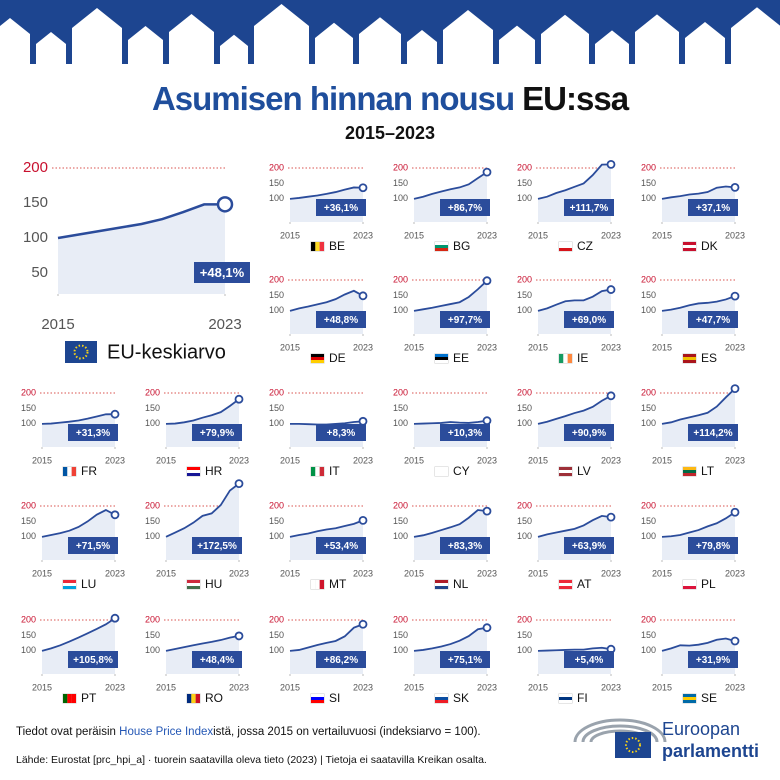 The width and height of the screenshot is (780, 780). Describe the element at coordinates (465, 660) in the screenshot. I see `change-label: +75,1%` at that location.